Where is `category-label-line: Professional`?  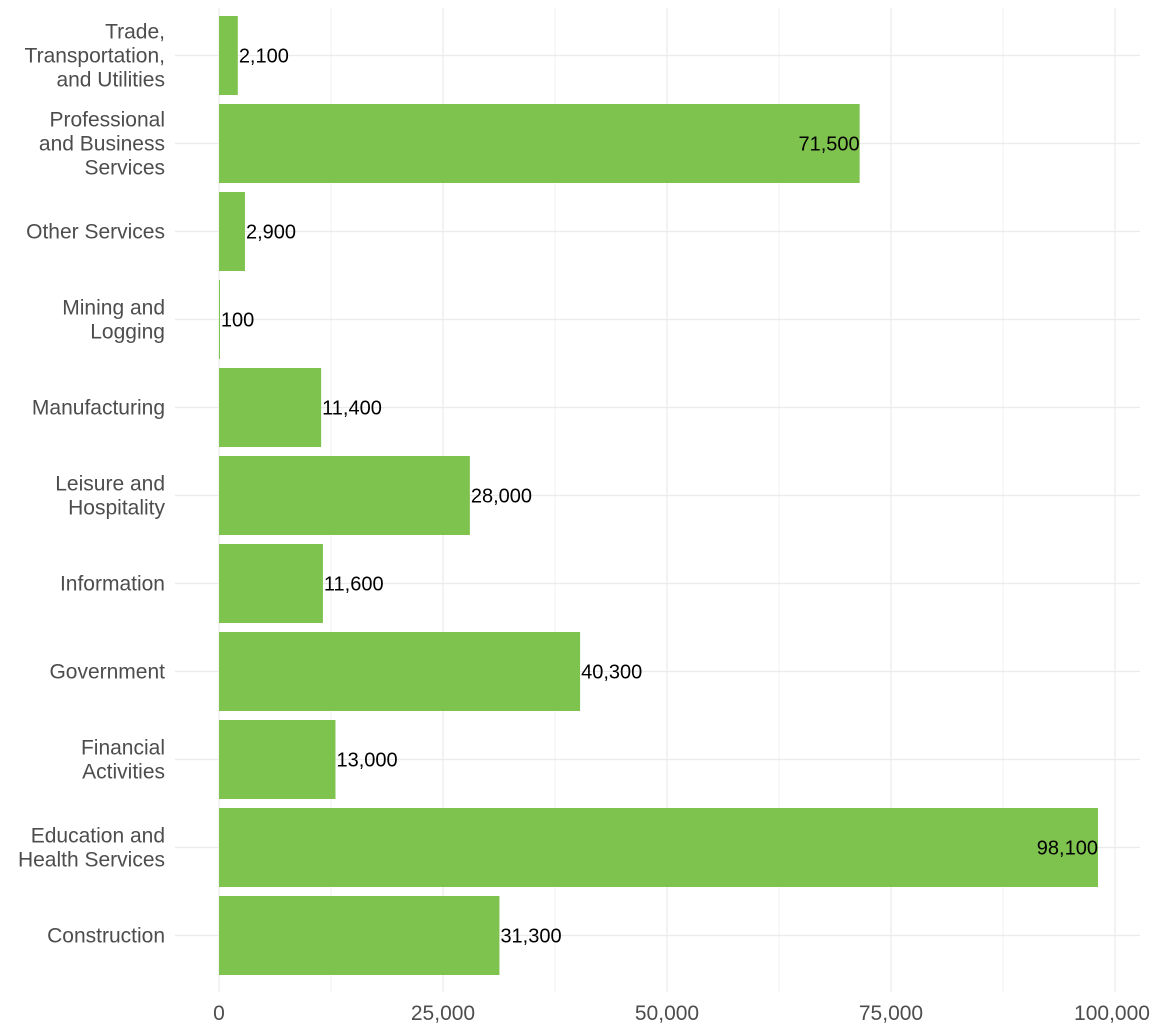
category-label-line: Professional is located at coordinates (107, 120).